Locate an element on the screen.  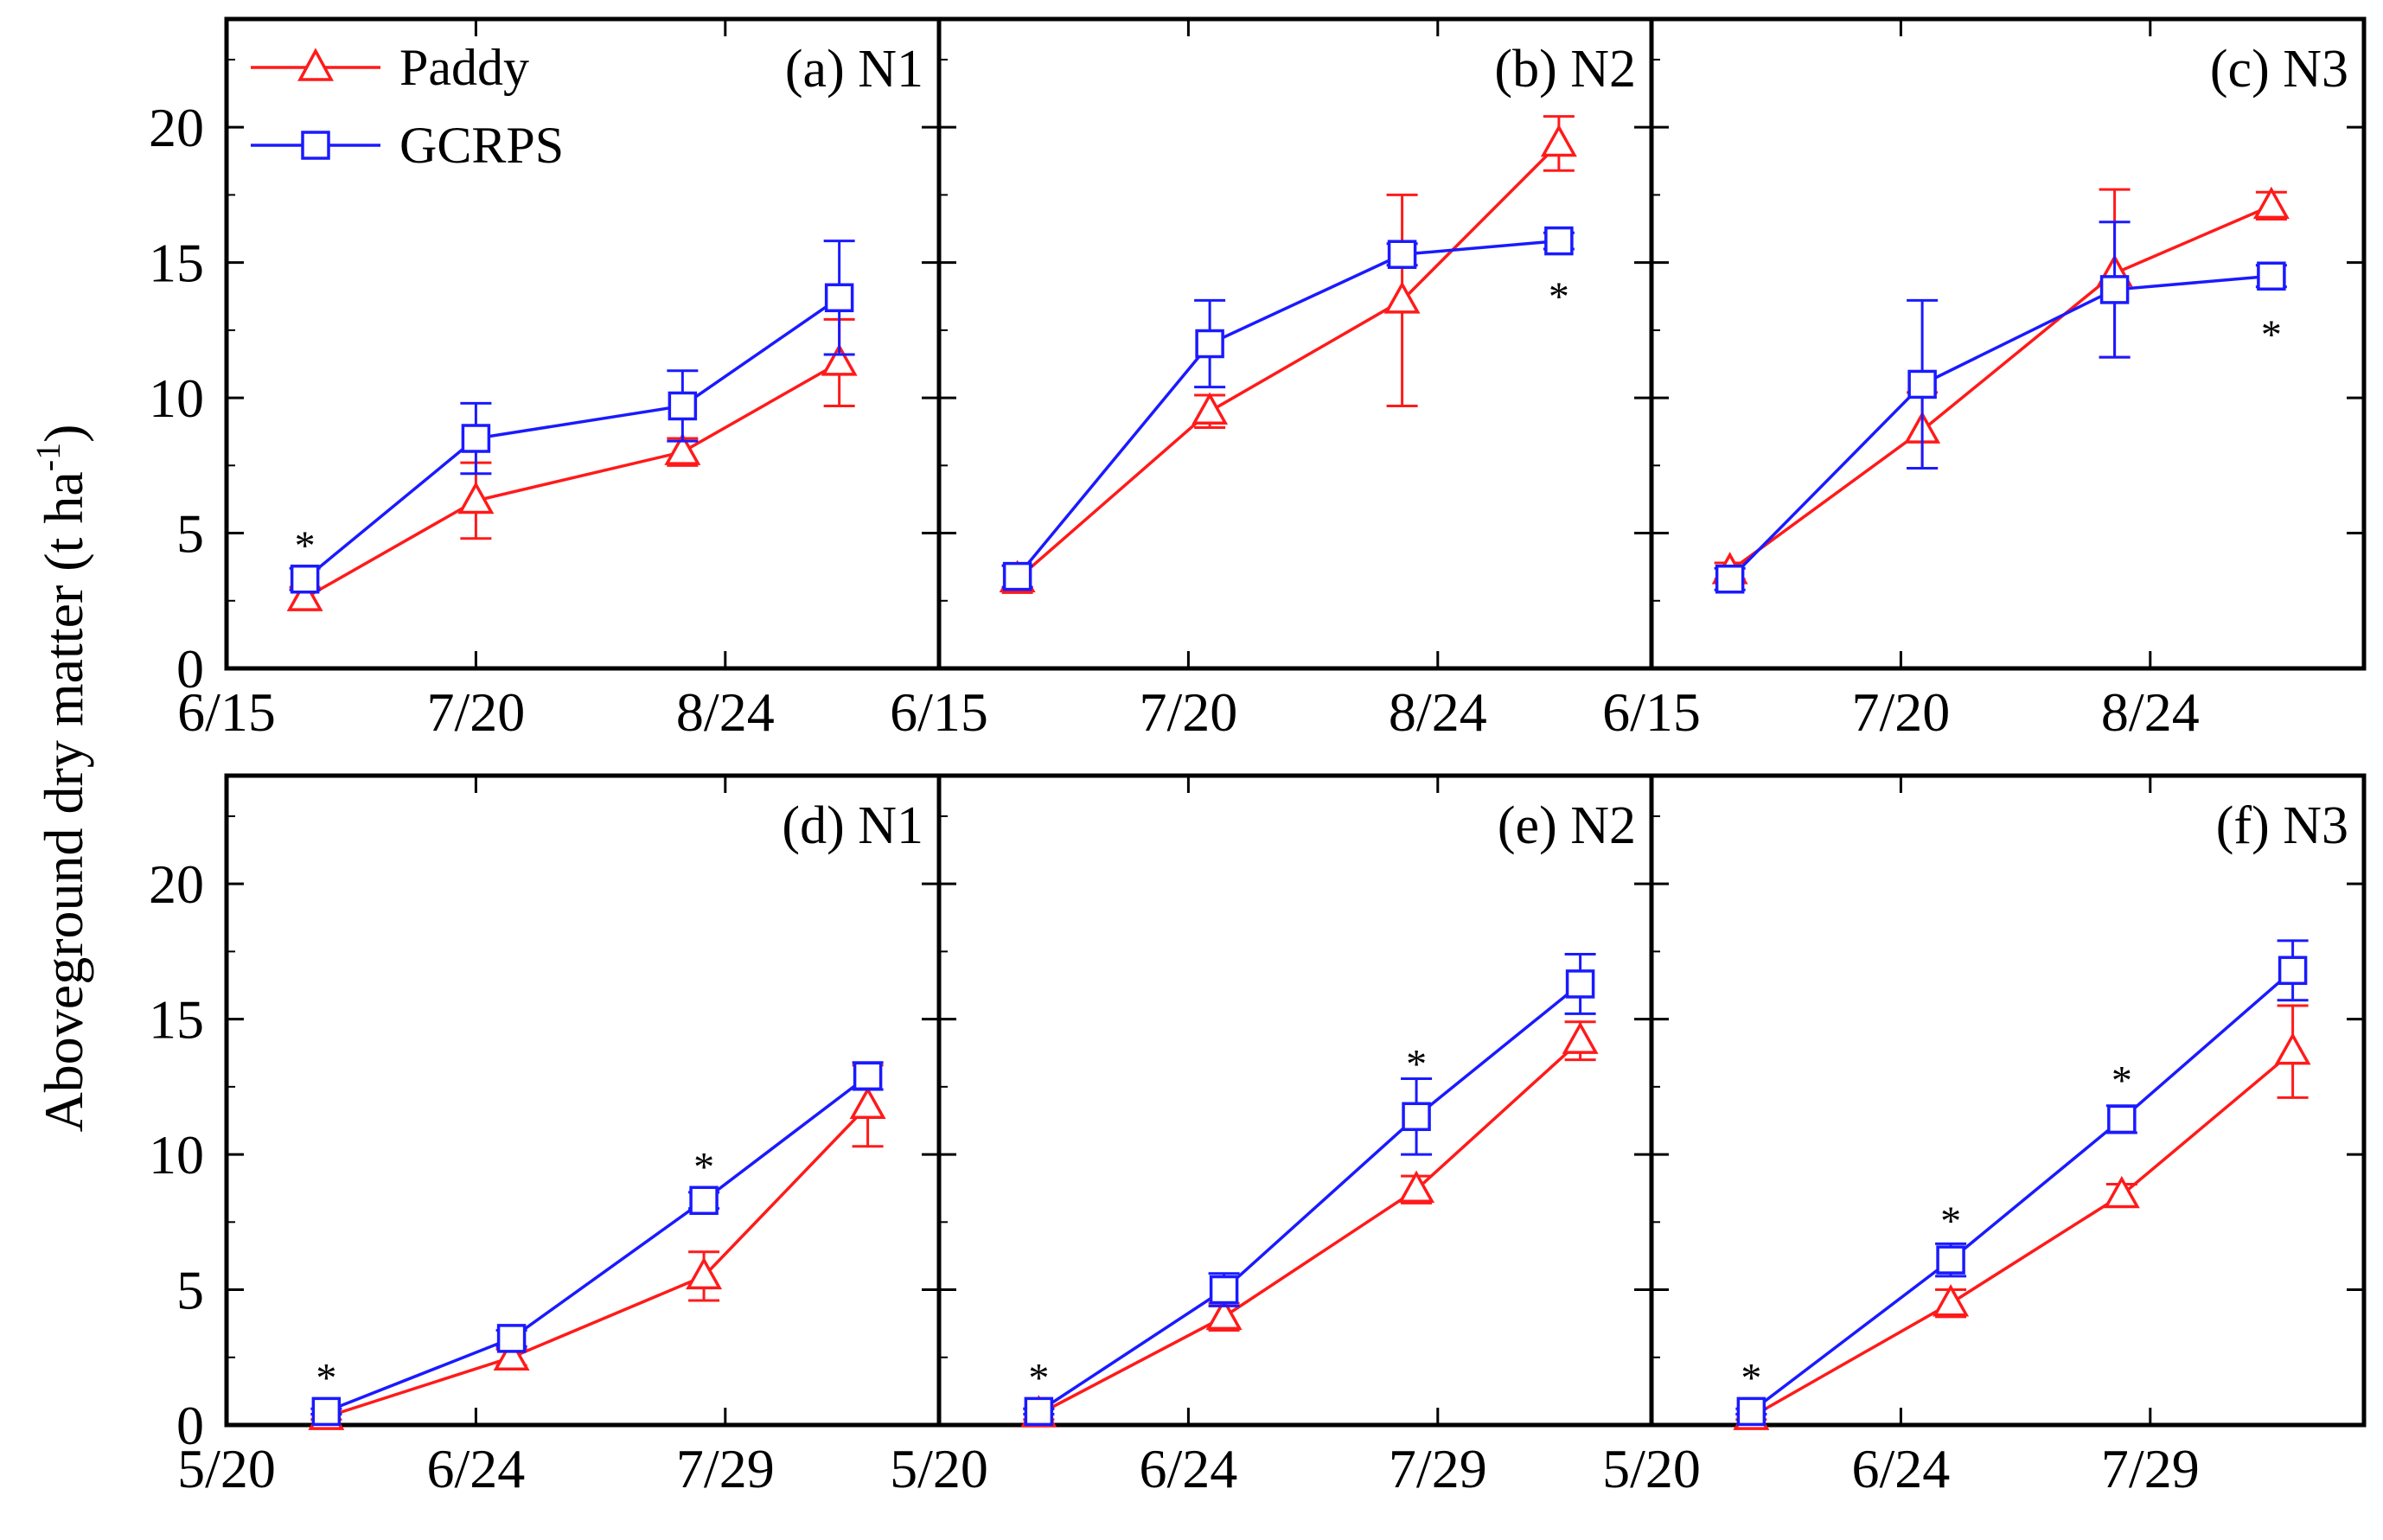
y-tick-label: 20 is located at coordinates (176, 127).